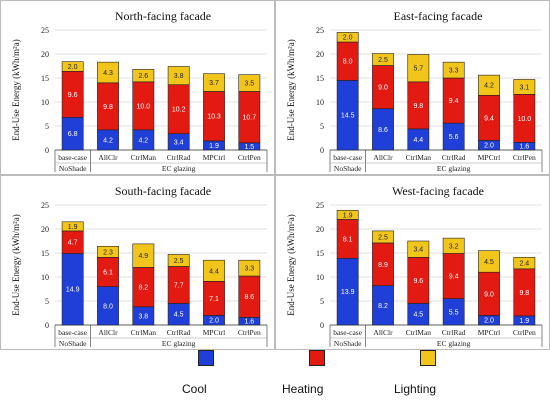 Image resolution: width=550 pixels, height=401 pixels. What do you see at coordinates (179, 110) in the screenshot?
I see `data-label-heating: 10.2` at bounding box center [179, 110].